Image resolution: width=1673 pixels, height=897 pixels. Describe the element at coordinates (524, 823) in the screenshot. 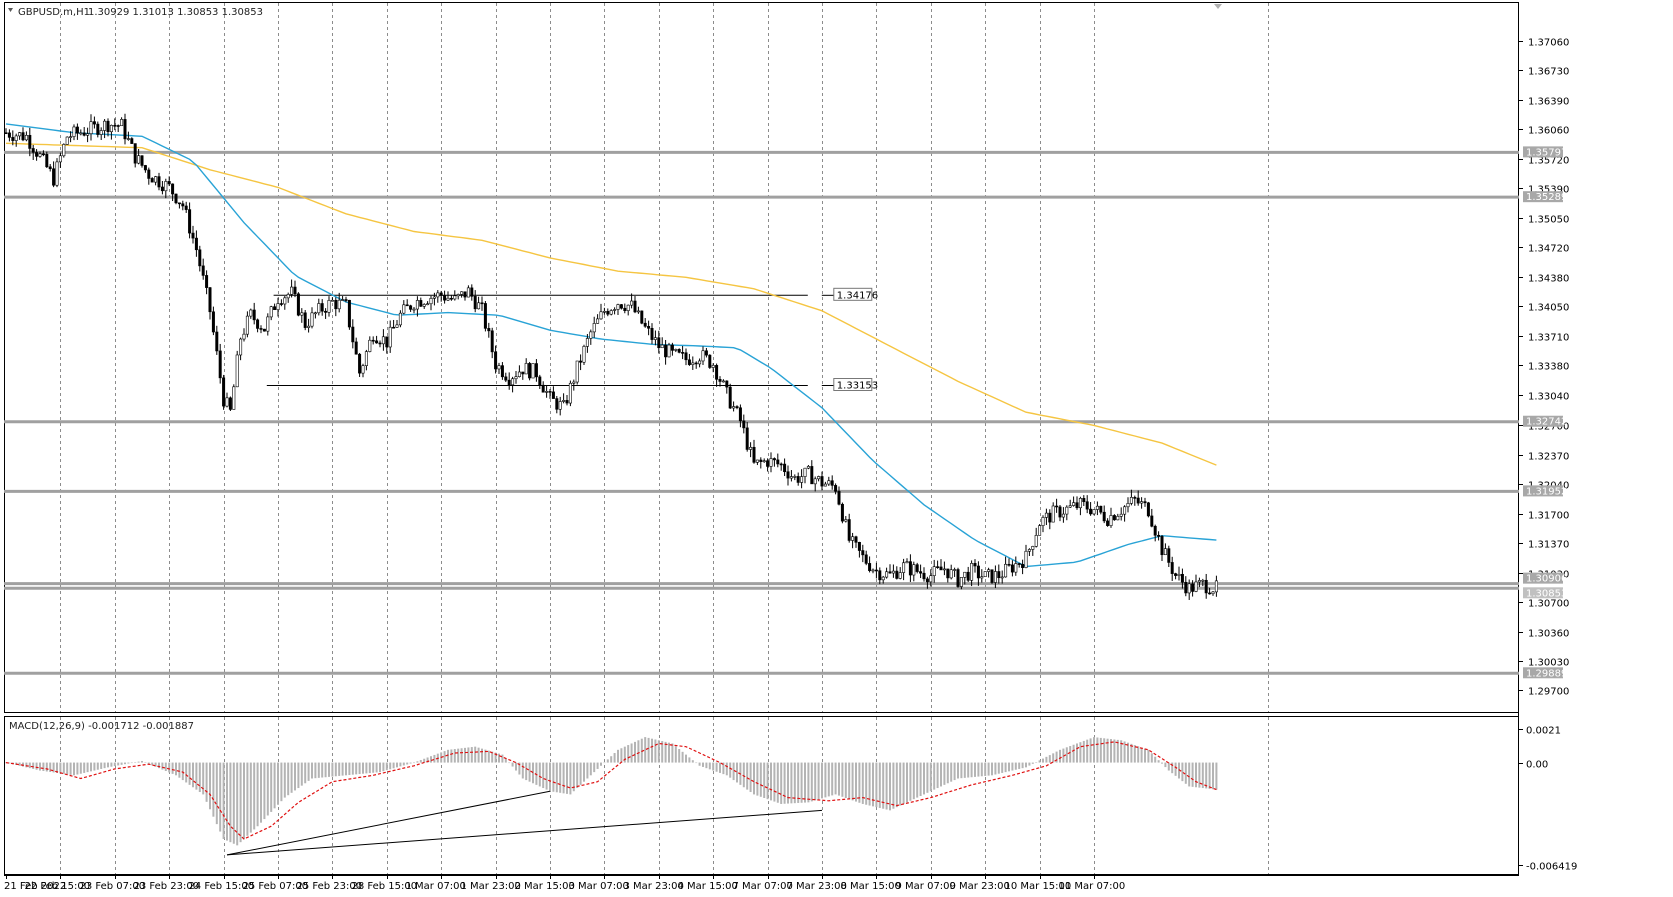

I see `macd-divergence-lines` at that location.